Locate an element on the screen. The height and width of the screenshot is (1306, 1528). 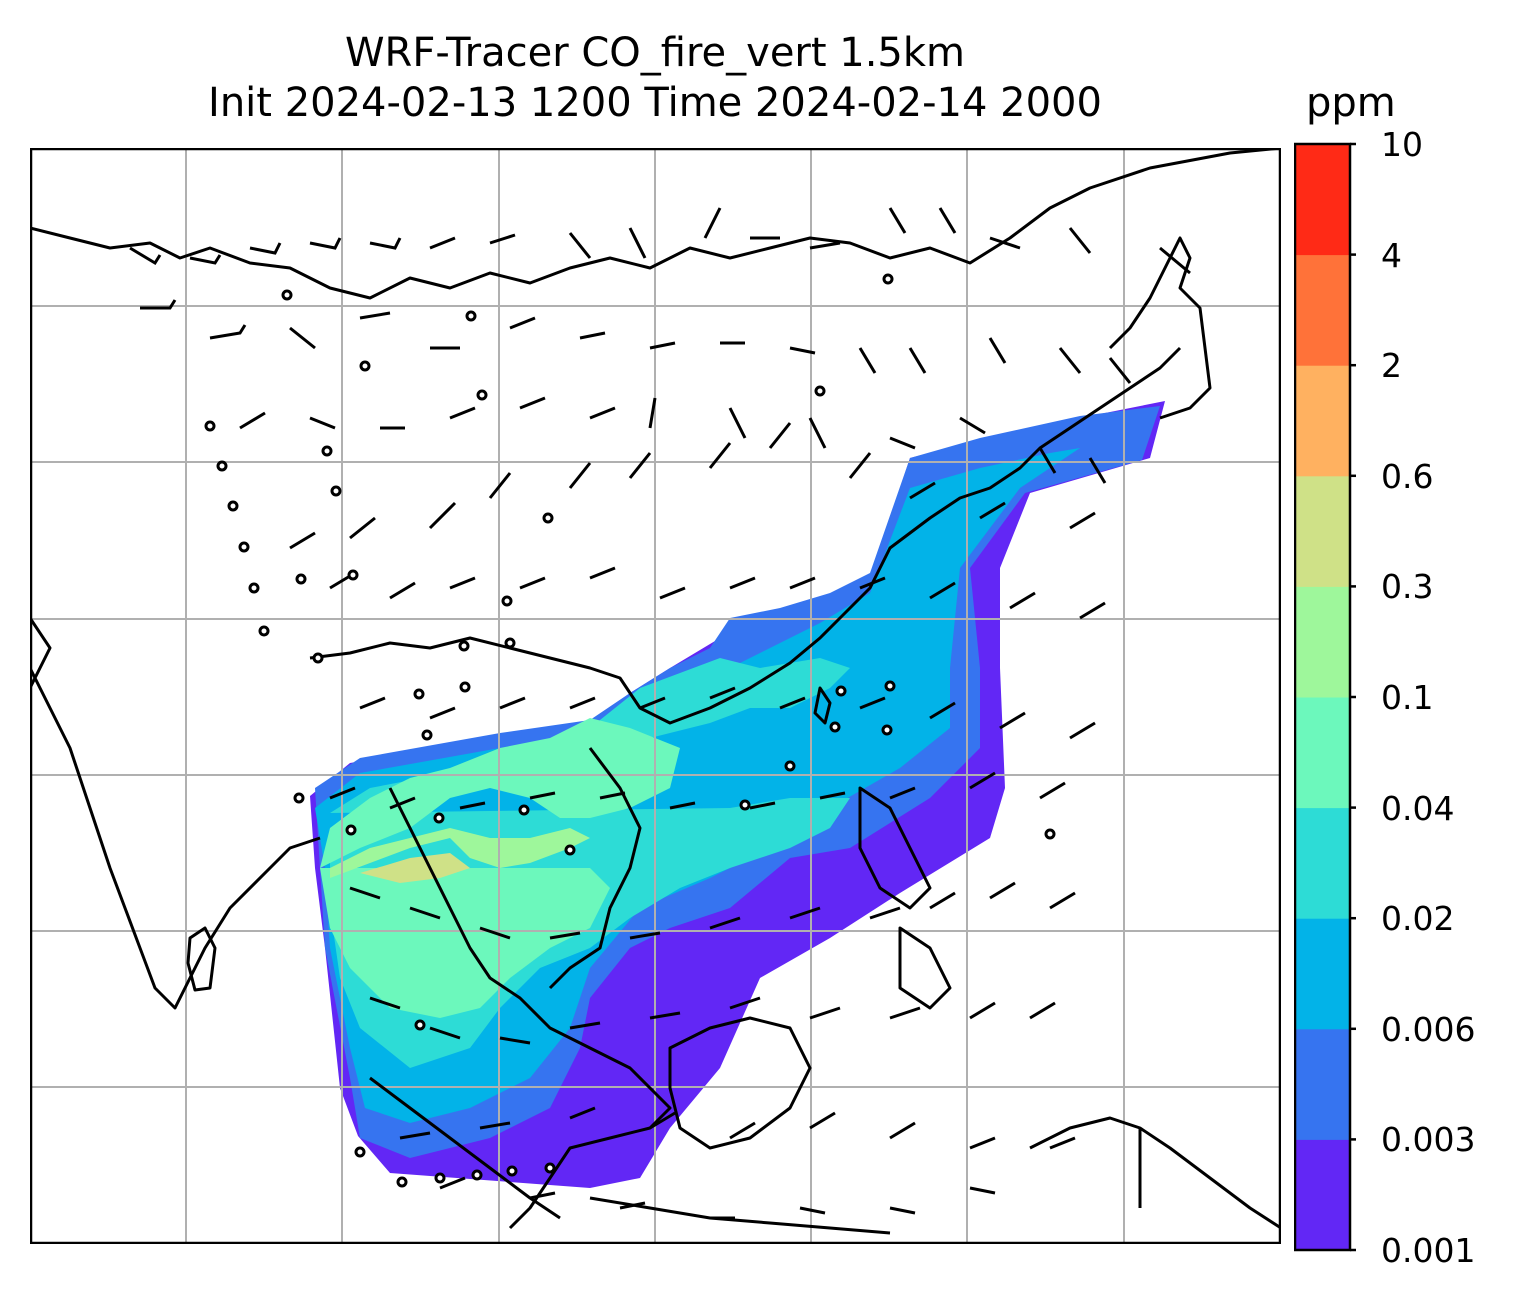
colorbar-tick-label: 0.04 is located at coordinates (1418, 808).